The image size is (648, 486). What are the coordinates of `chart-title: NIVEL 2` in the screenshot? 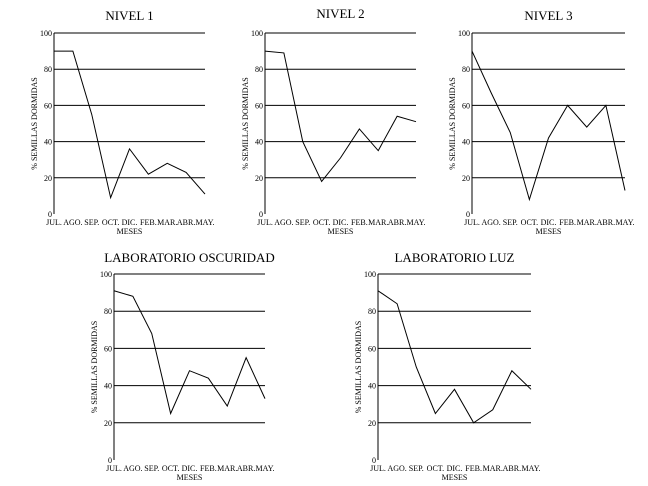 It's located at (340, 13).